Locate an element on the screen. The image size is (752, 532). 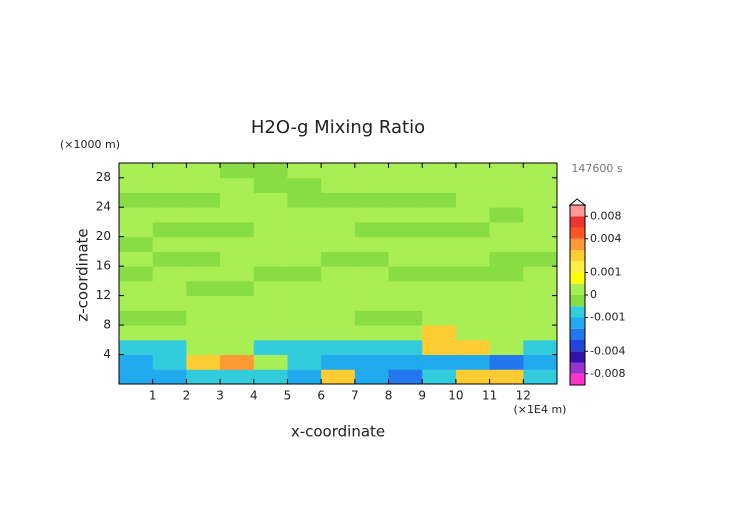
x-tick-label: 10 is located at coordinates (455, 396).